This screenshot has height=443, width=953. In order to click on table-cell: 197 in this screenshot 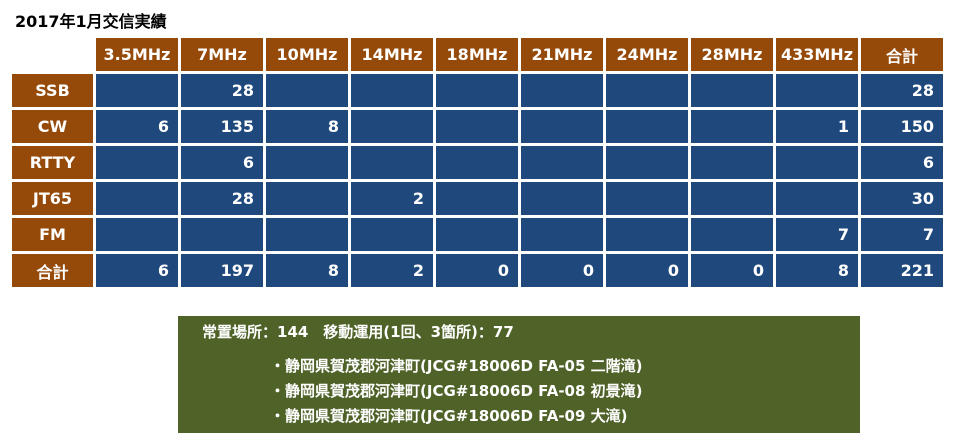, I will do `click(222, 270)`.